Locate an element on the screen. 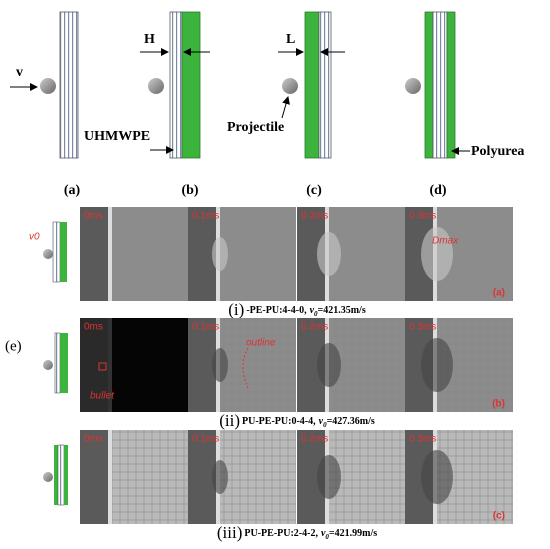 The height and width of the screenshot is (549, 550). caption-config: PU-PE-PU:2-4-2, is located at coordinates (281, 533).